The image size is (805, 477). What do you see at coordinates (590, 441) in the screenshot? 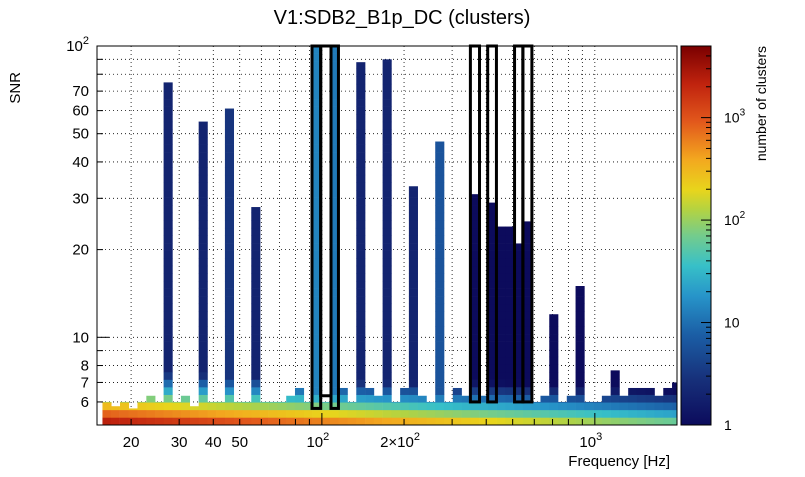
I see `x-tick-label: 103` at bounding box center [590, 441].